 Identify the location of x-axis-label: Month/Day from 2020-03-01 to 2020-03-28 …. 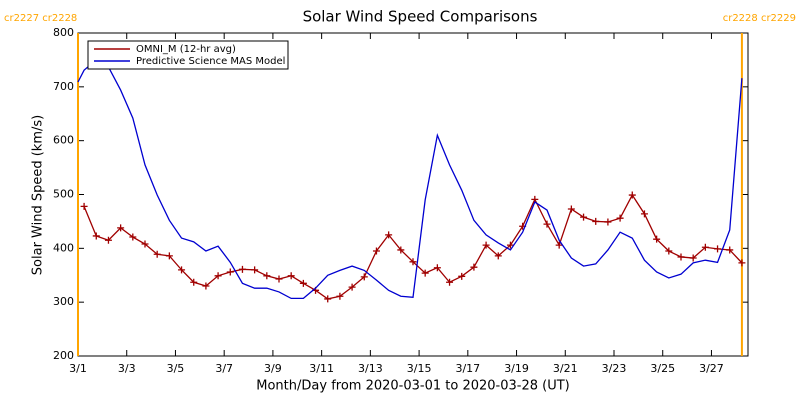
(412, 386).